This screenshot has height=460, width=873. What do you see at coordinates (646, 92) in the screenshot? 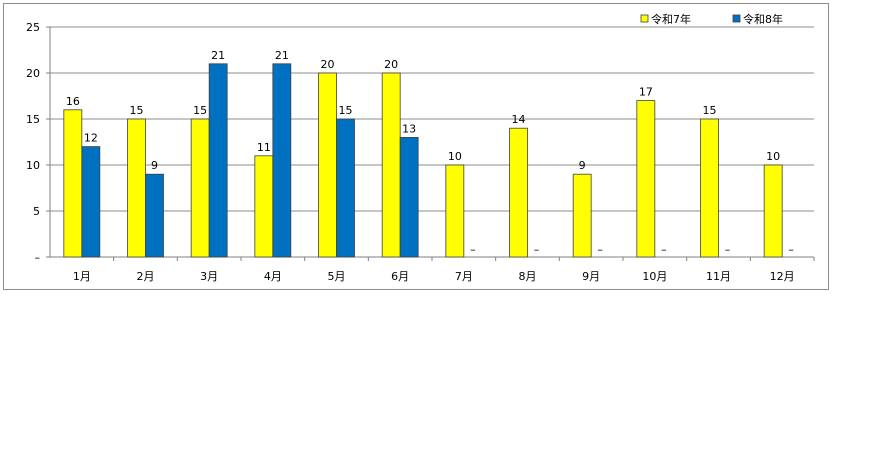
I see `data-label: 17` at bounding box center [646, 92].